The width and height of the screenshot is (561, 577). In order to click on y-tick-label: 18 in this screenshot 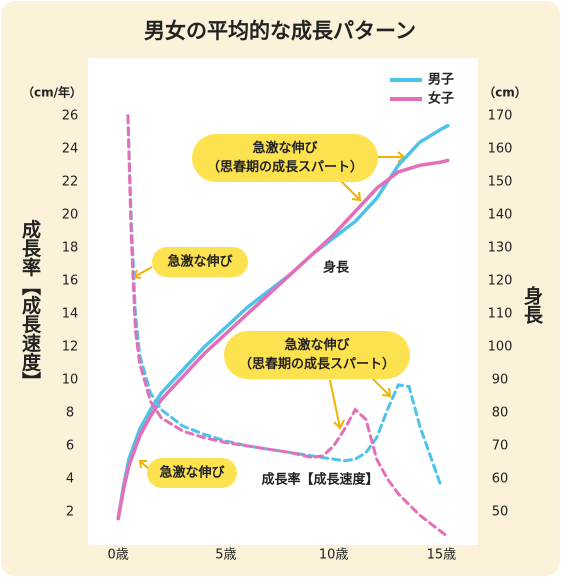, I will do `click(70, 247)`.